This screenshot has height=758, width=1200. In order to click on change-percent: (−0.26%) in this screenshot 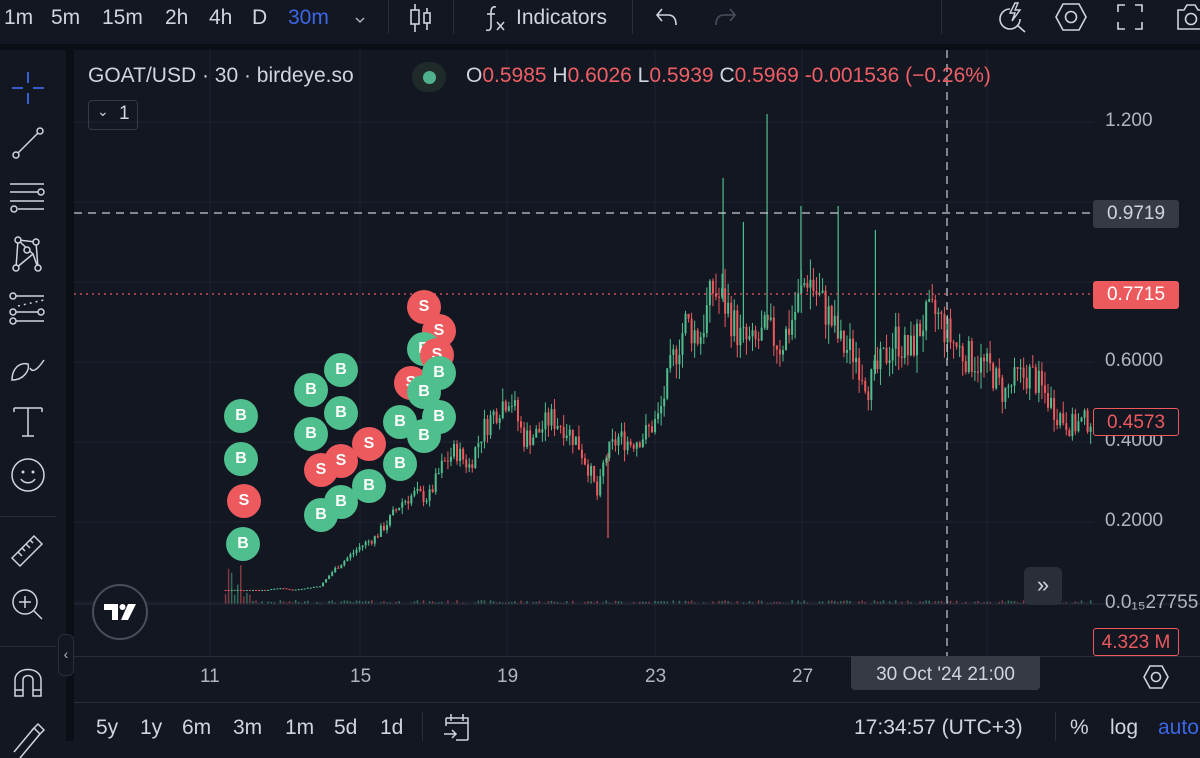, I will do `click(948, 75)`.